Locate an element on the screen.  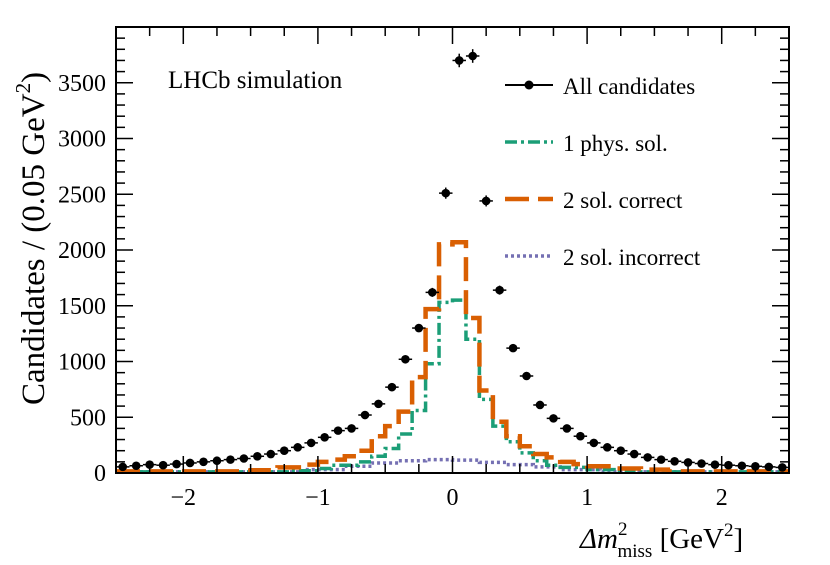
x-tick-label: −2 is located at coordinates (184, 498).